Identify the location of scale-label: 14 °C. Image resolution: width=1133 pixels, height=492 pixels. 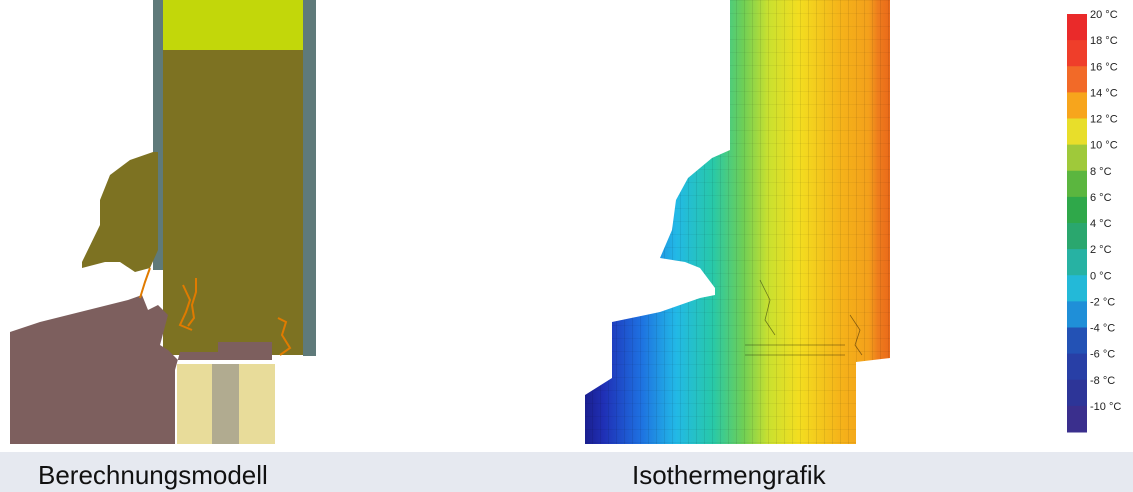
(1104, 93).